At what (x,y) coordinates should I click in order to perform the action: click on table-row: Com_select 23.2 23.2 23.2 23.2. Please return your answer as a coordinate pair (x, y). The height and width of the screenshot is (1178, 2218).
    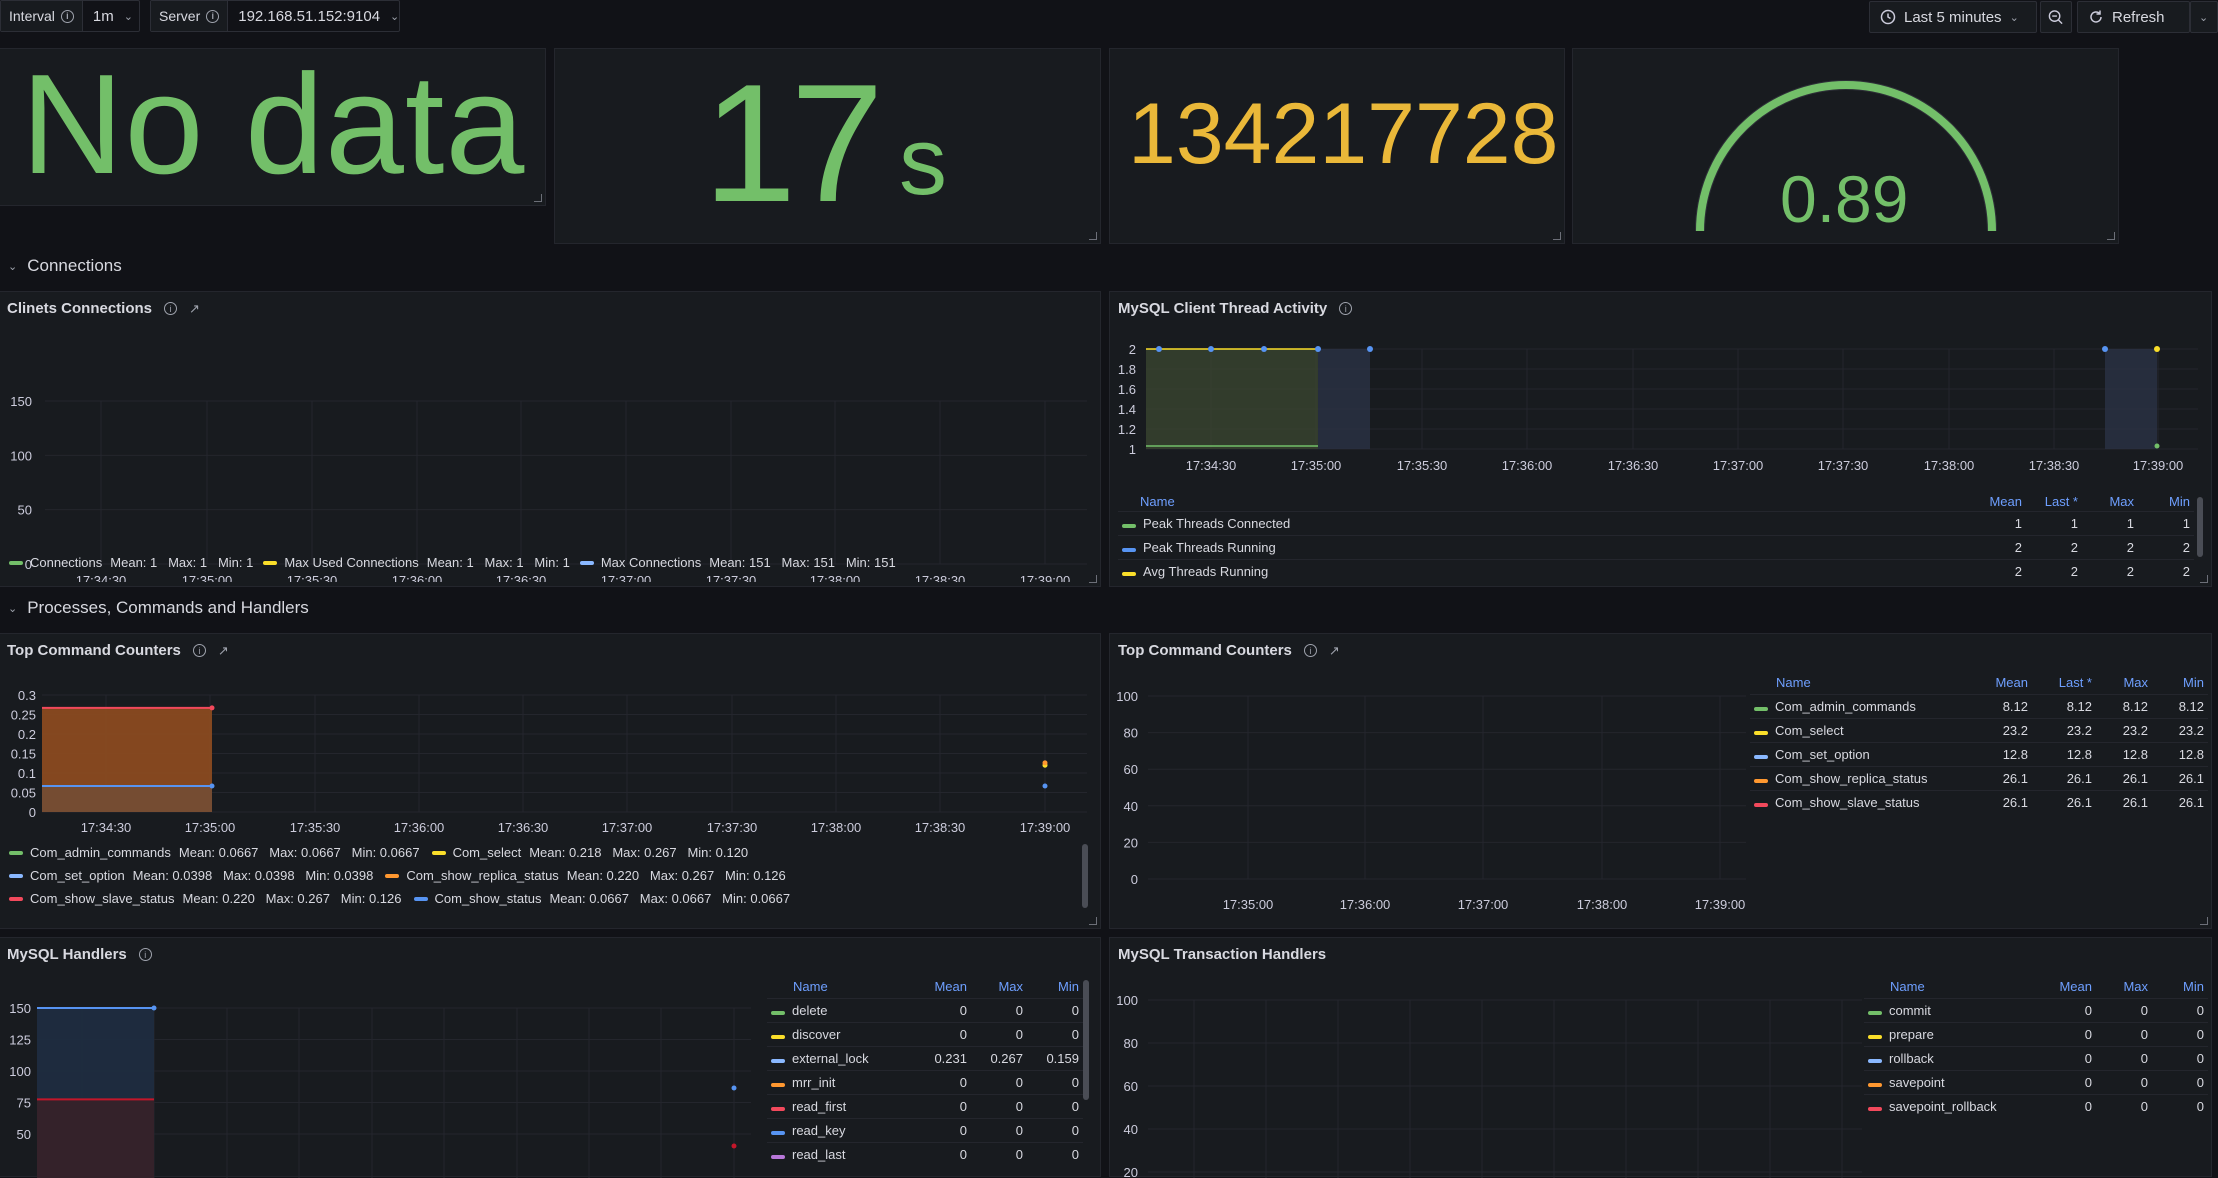
    Looking at the image, I should click on (1979, 729).